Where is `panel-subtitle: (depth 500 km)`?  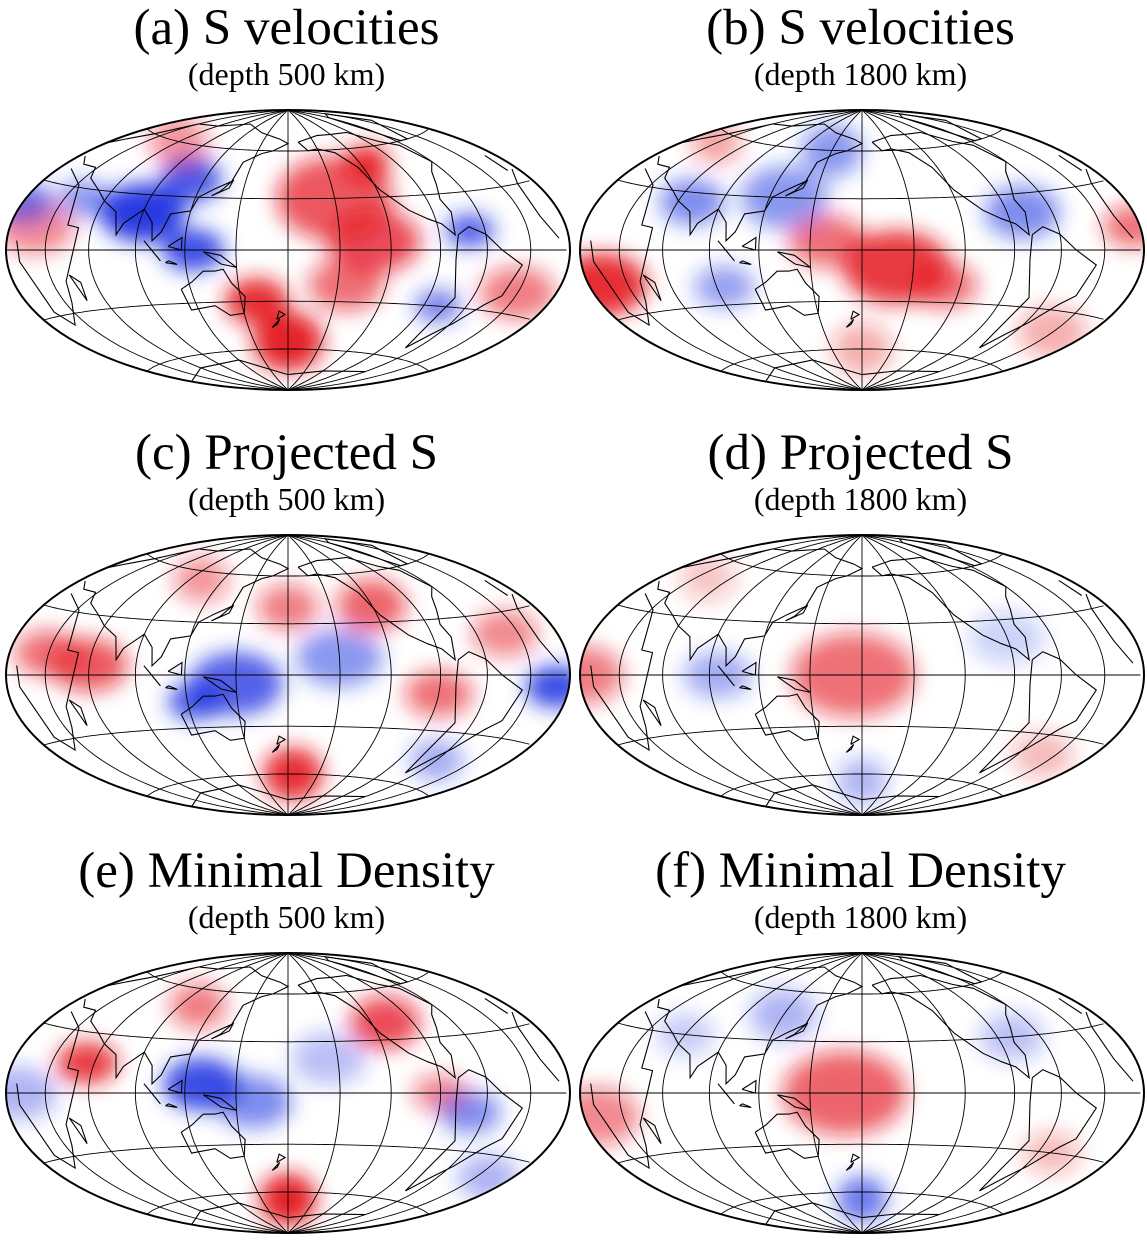 panel-subtitle: (depth 500 km) is located at coordinates (286, 74).